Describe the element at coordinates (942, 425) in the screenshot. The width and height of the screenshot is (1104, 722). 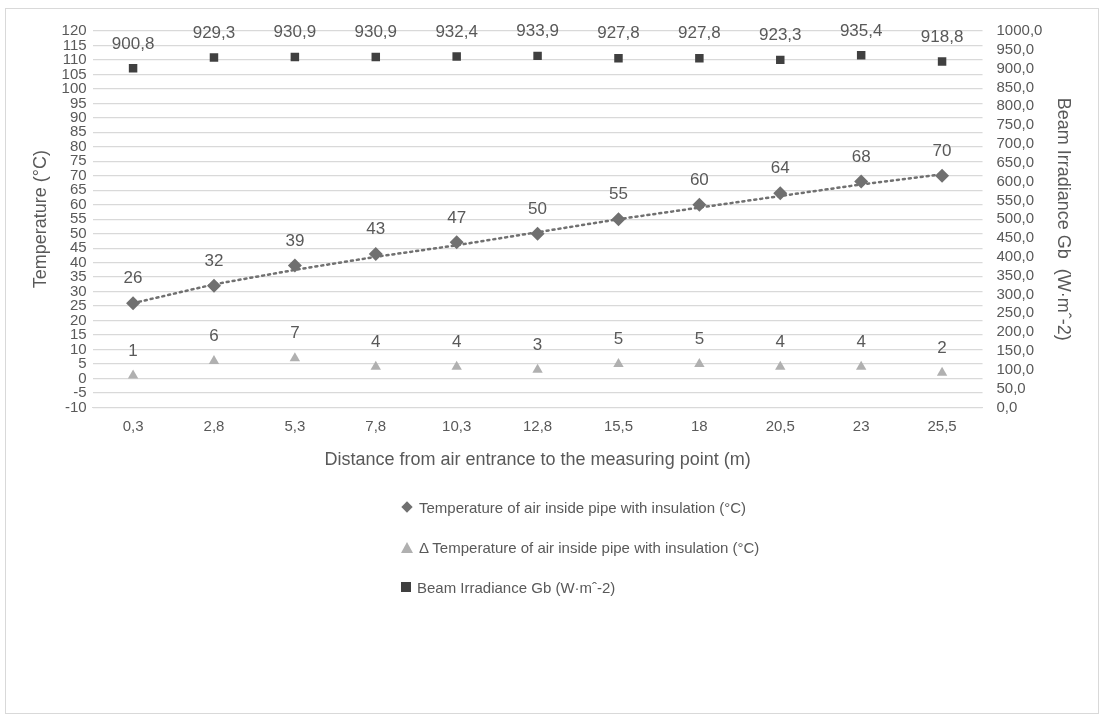
I see `x-tick-label: 25,5` at that location.